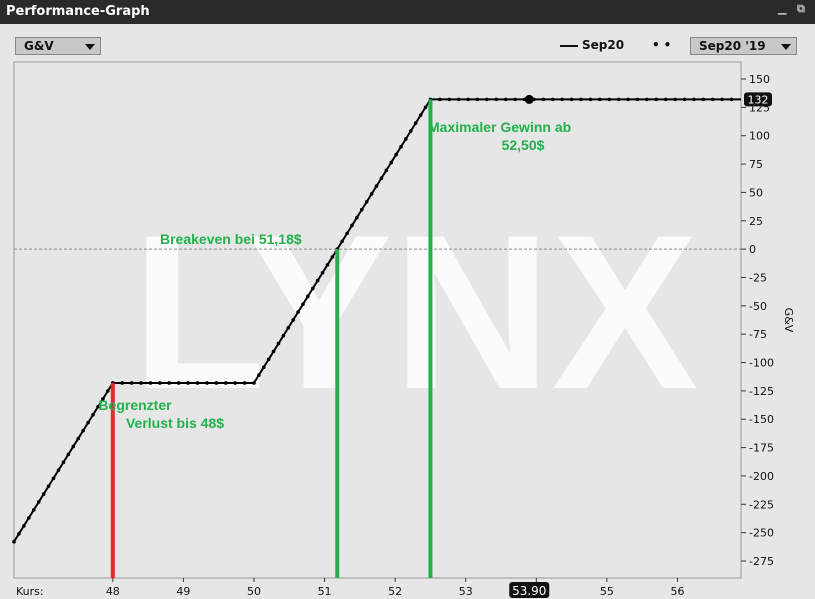  I want to click on legend-line-entry: Sep20, so click(592, 45).